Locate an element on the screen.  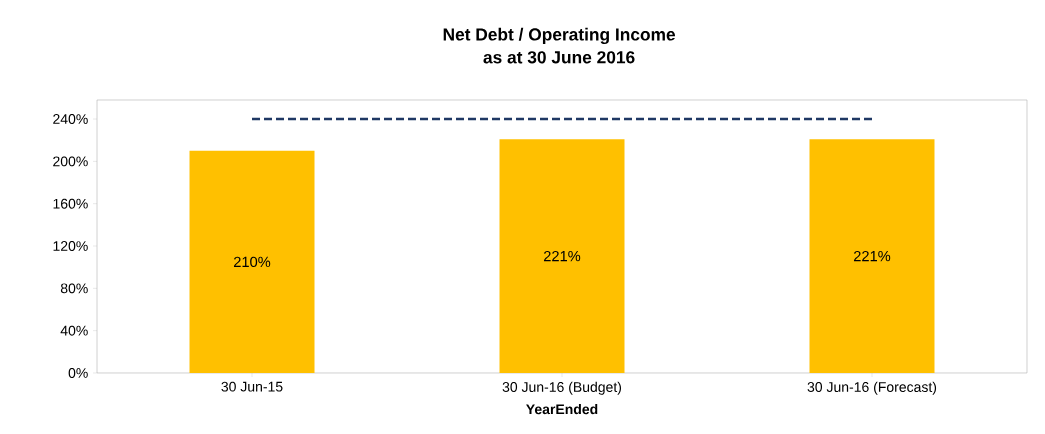
data-label: 210% is located at coordinates (252, 262).